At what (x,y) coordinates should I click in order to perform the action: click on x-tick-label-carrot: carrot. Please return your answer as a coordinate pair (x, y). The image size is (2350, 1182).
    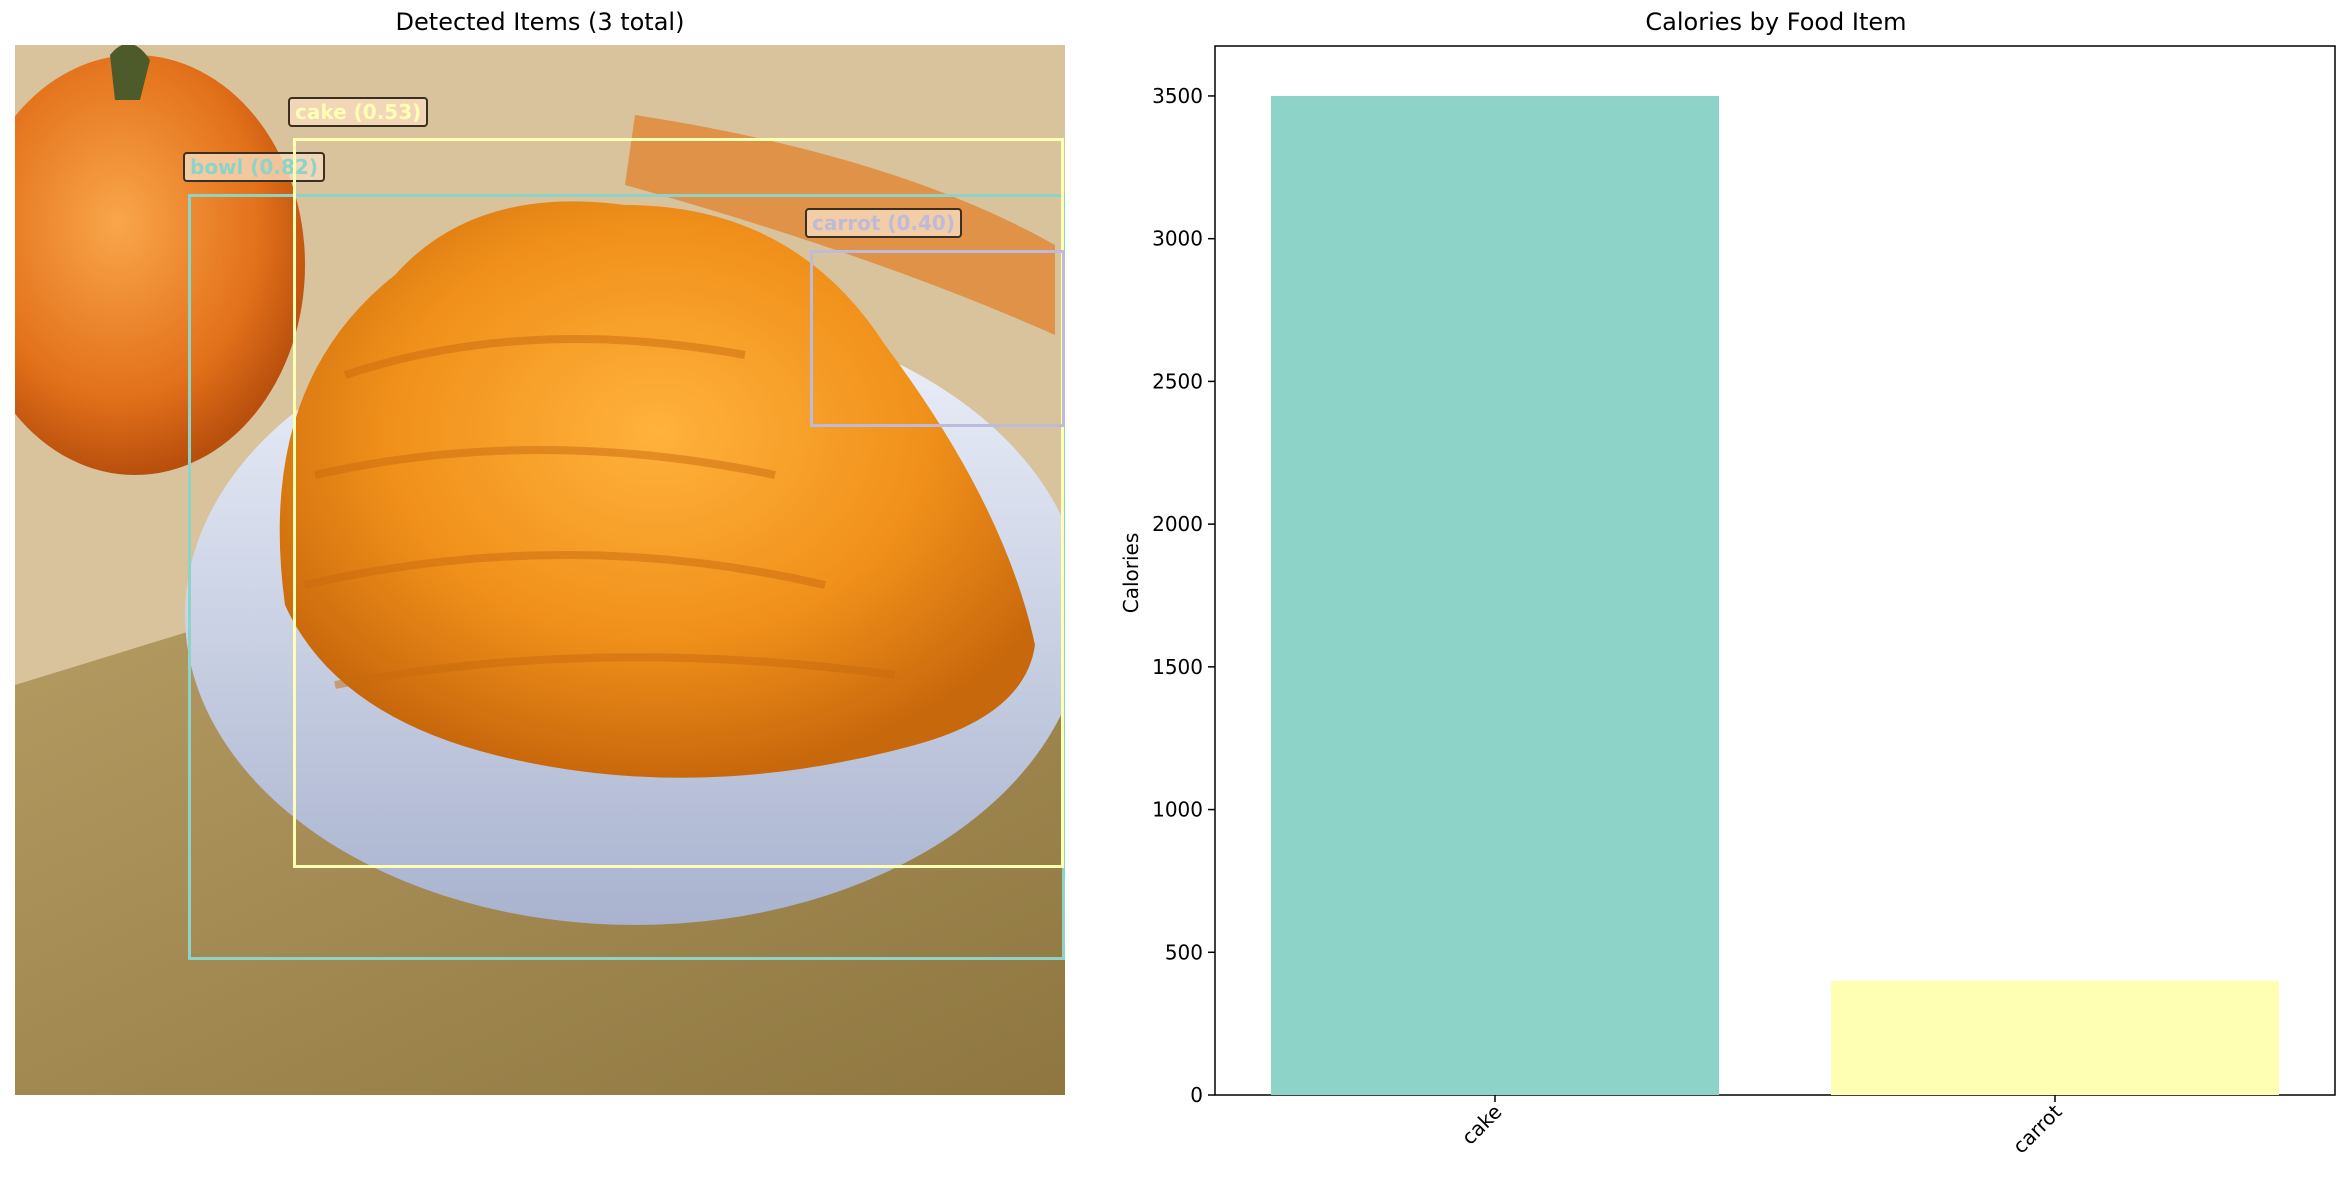
    Looking at the image, I should click on (2037, 1128).